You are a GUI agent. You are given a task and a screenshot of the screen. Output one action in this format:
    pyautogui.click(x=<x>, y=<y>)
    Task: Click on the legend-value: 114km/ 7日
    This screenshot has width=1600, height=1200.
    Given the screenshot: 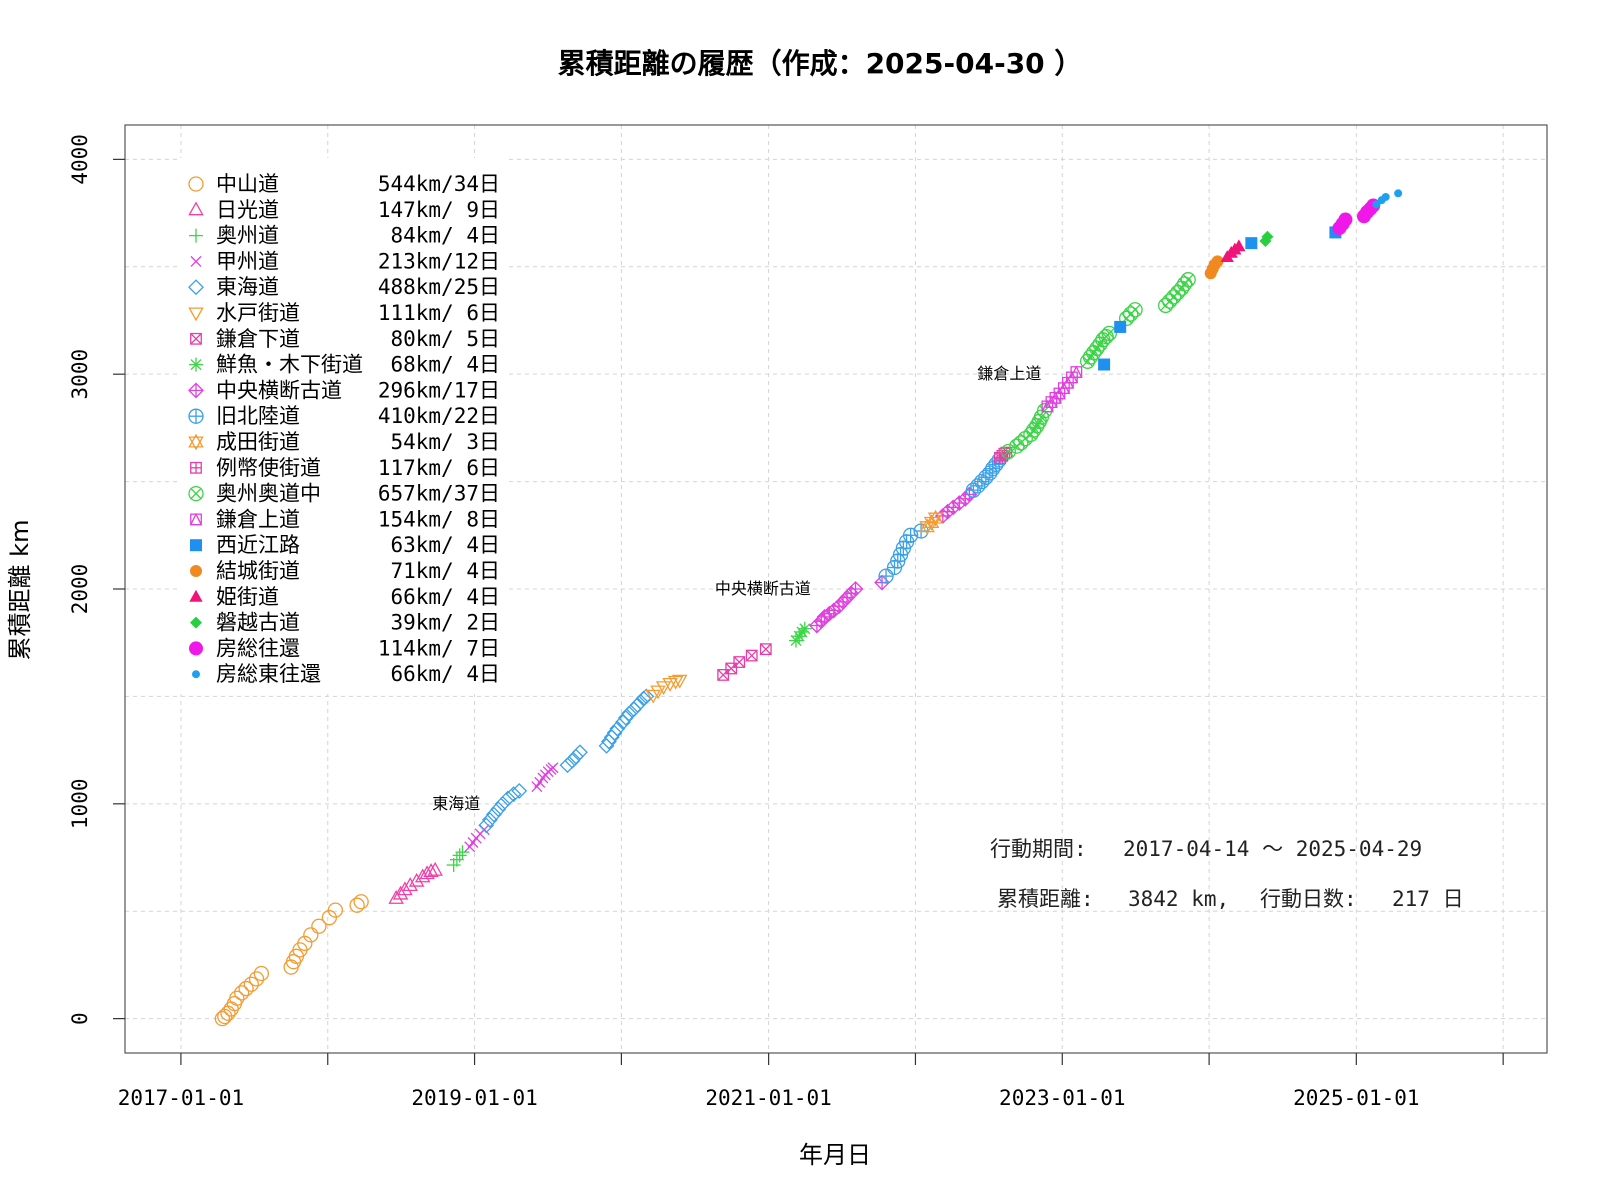 What is the action you would take?
    pyautogui.click(x=439, y=648)
    